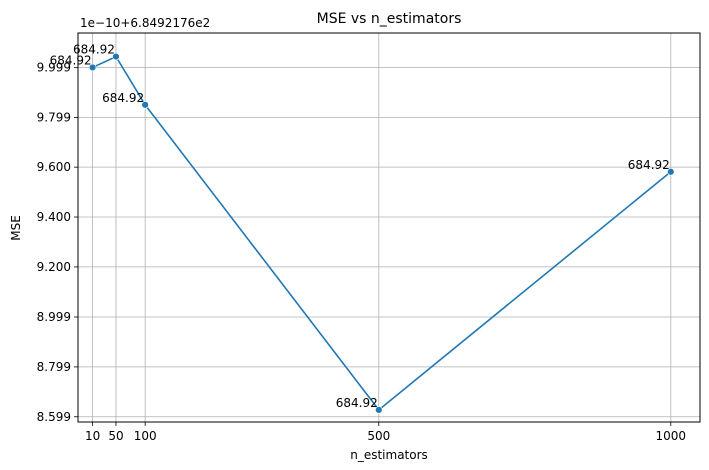 Image resolution: width=709 pixels, height=470 pixels. What do you see at coordinates (54, 367) in the screenshot?
I see `y-tick-label: 8.799` at bounding box center [54, 367].